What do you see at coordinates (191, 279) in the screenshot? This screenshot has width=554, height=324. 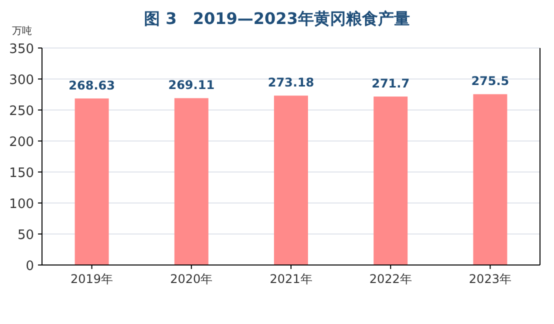 I see `x-tick-label: 2020年` at bounding box center [191, 279].